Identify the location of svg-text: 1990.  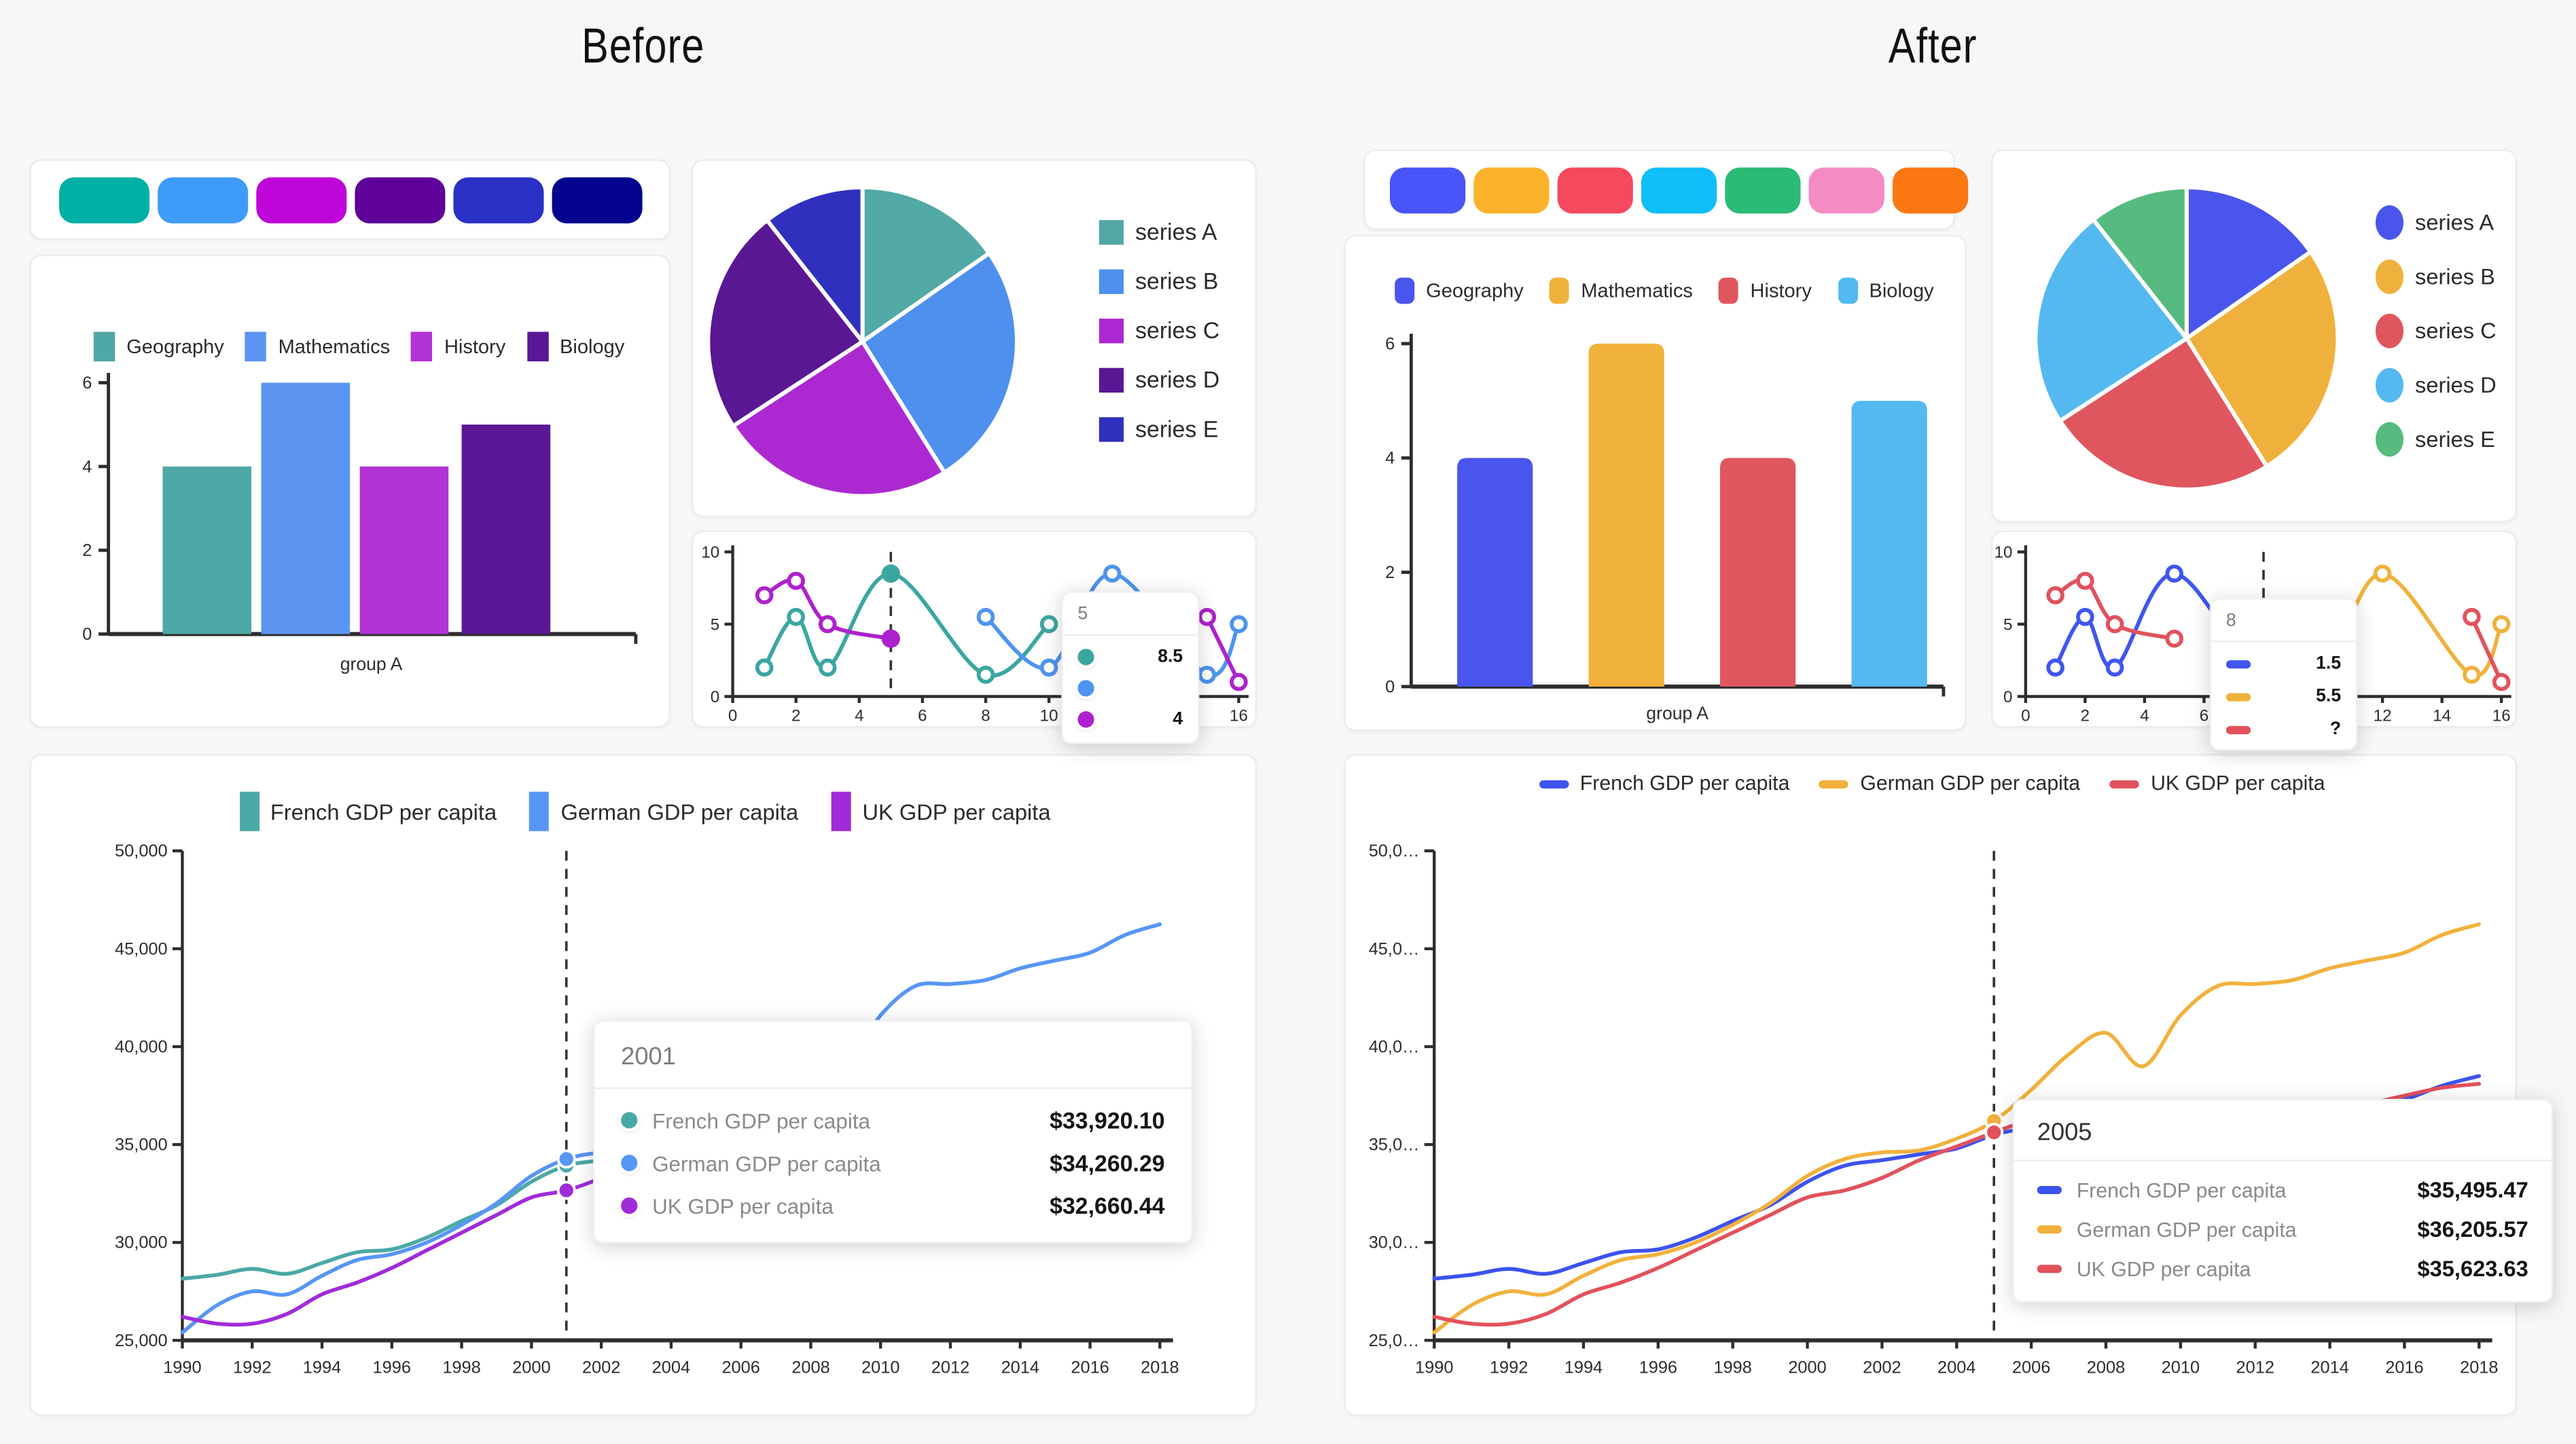
(182, 1368).